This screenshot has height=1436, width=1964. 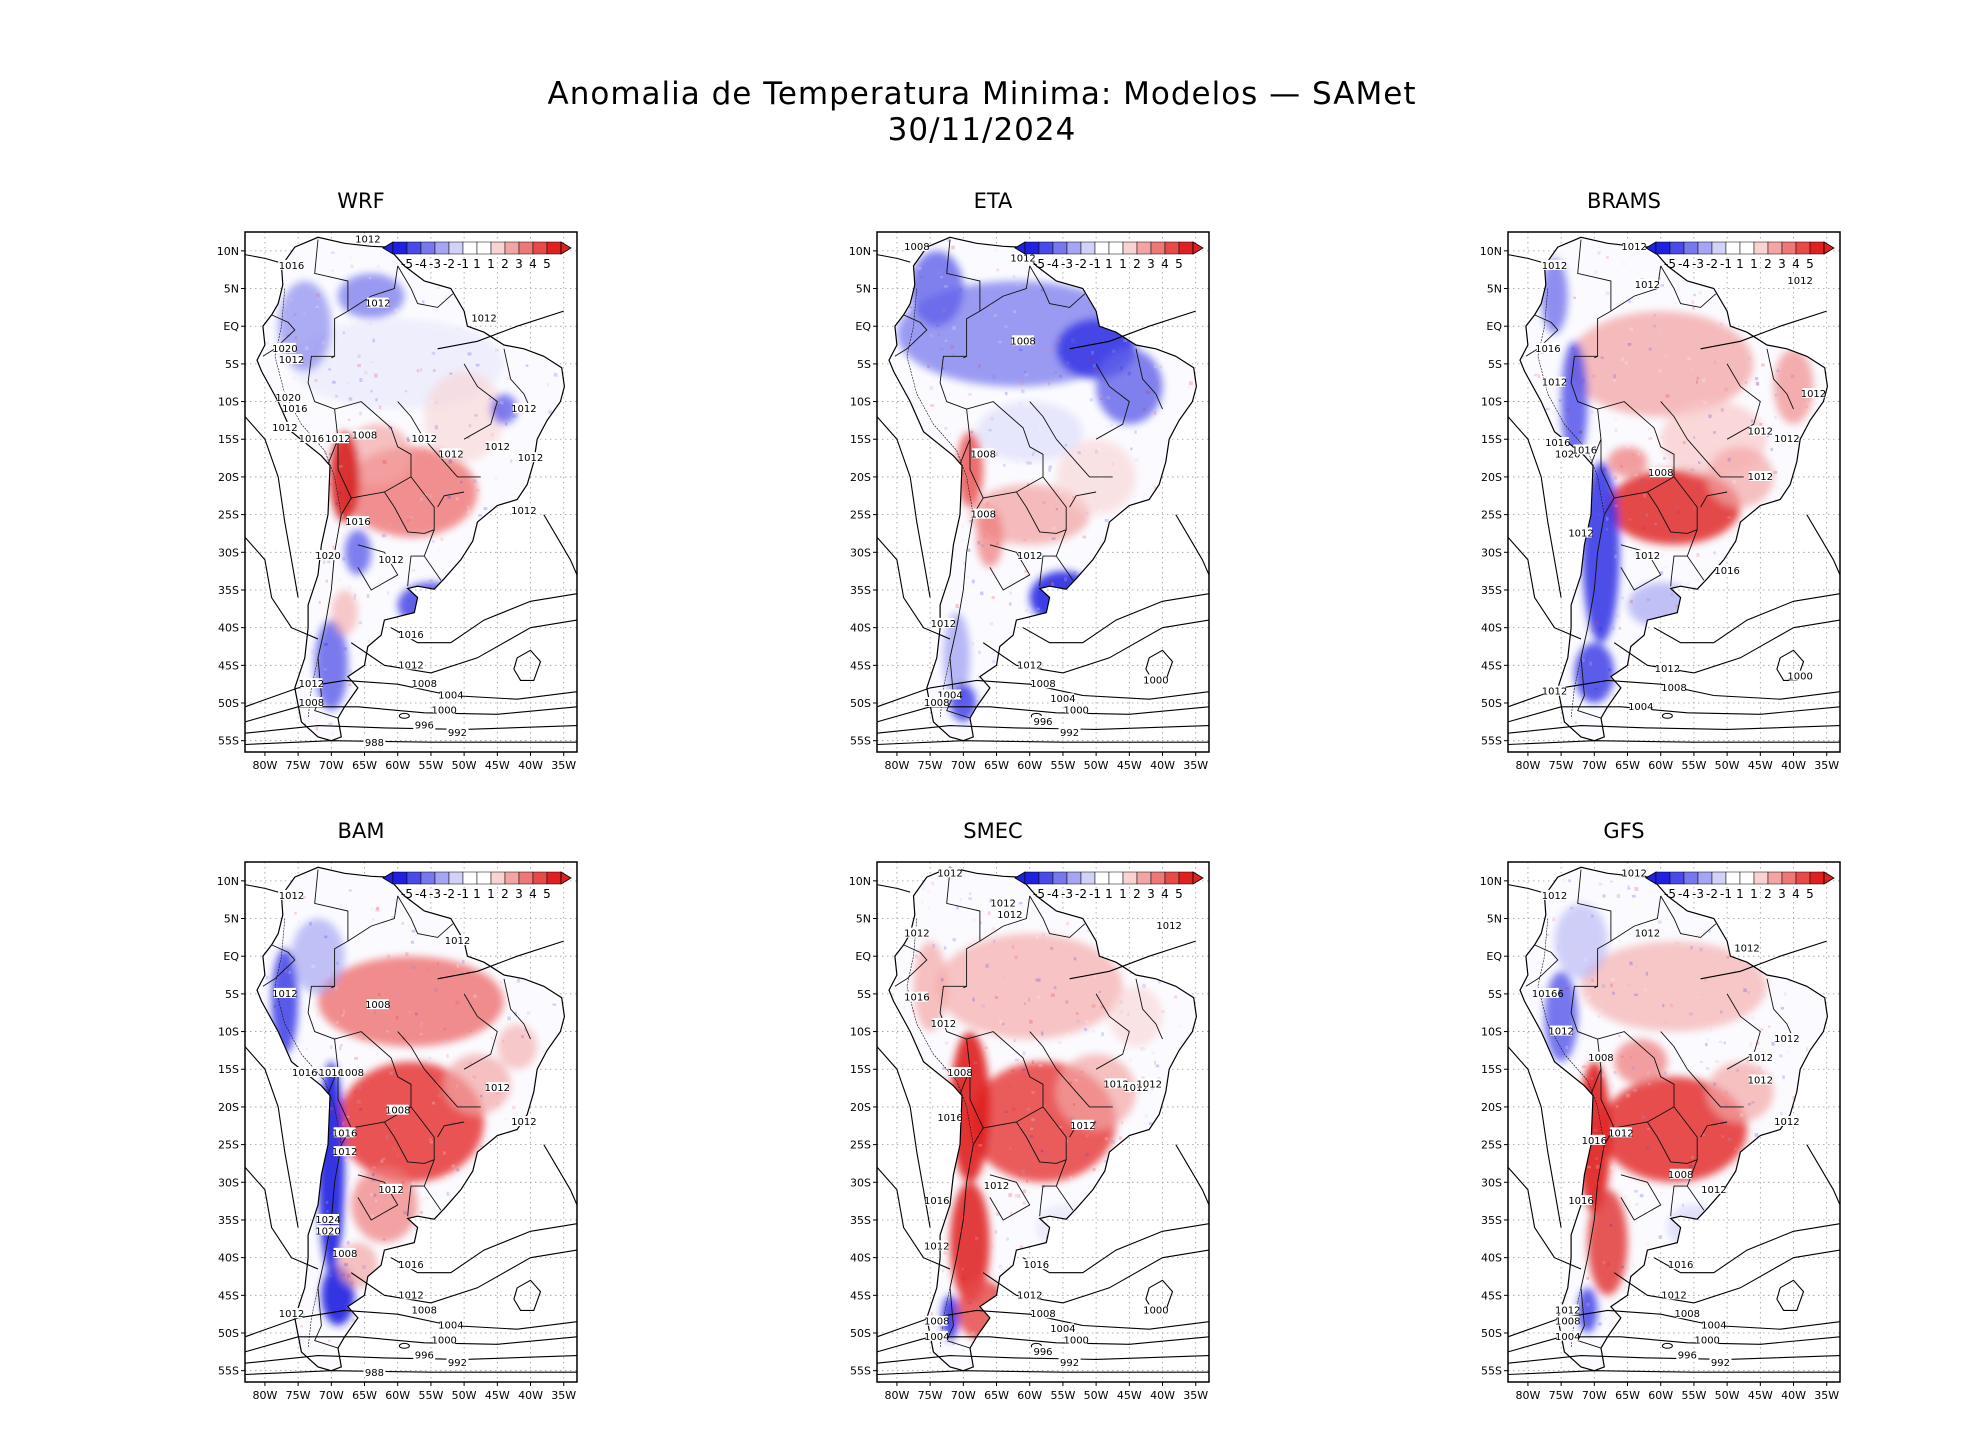 What do you see at coordinates (860, 1032) in the screenshot?
I see `lat-tick-label: 10S` at bounding box center [860, 1032].